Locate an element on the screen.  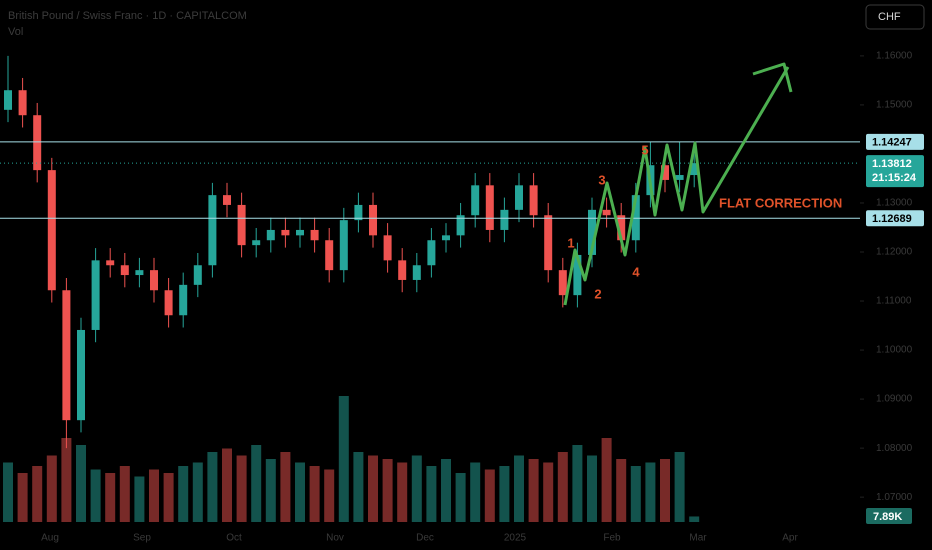
x-tick-label: Feb is located at coordinates (612, 538).